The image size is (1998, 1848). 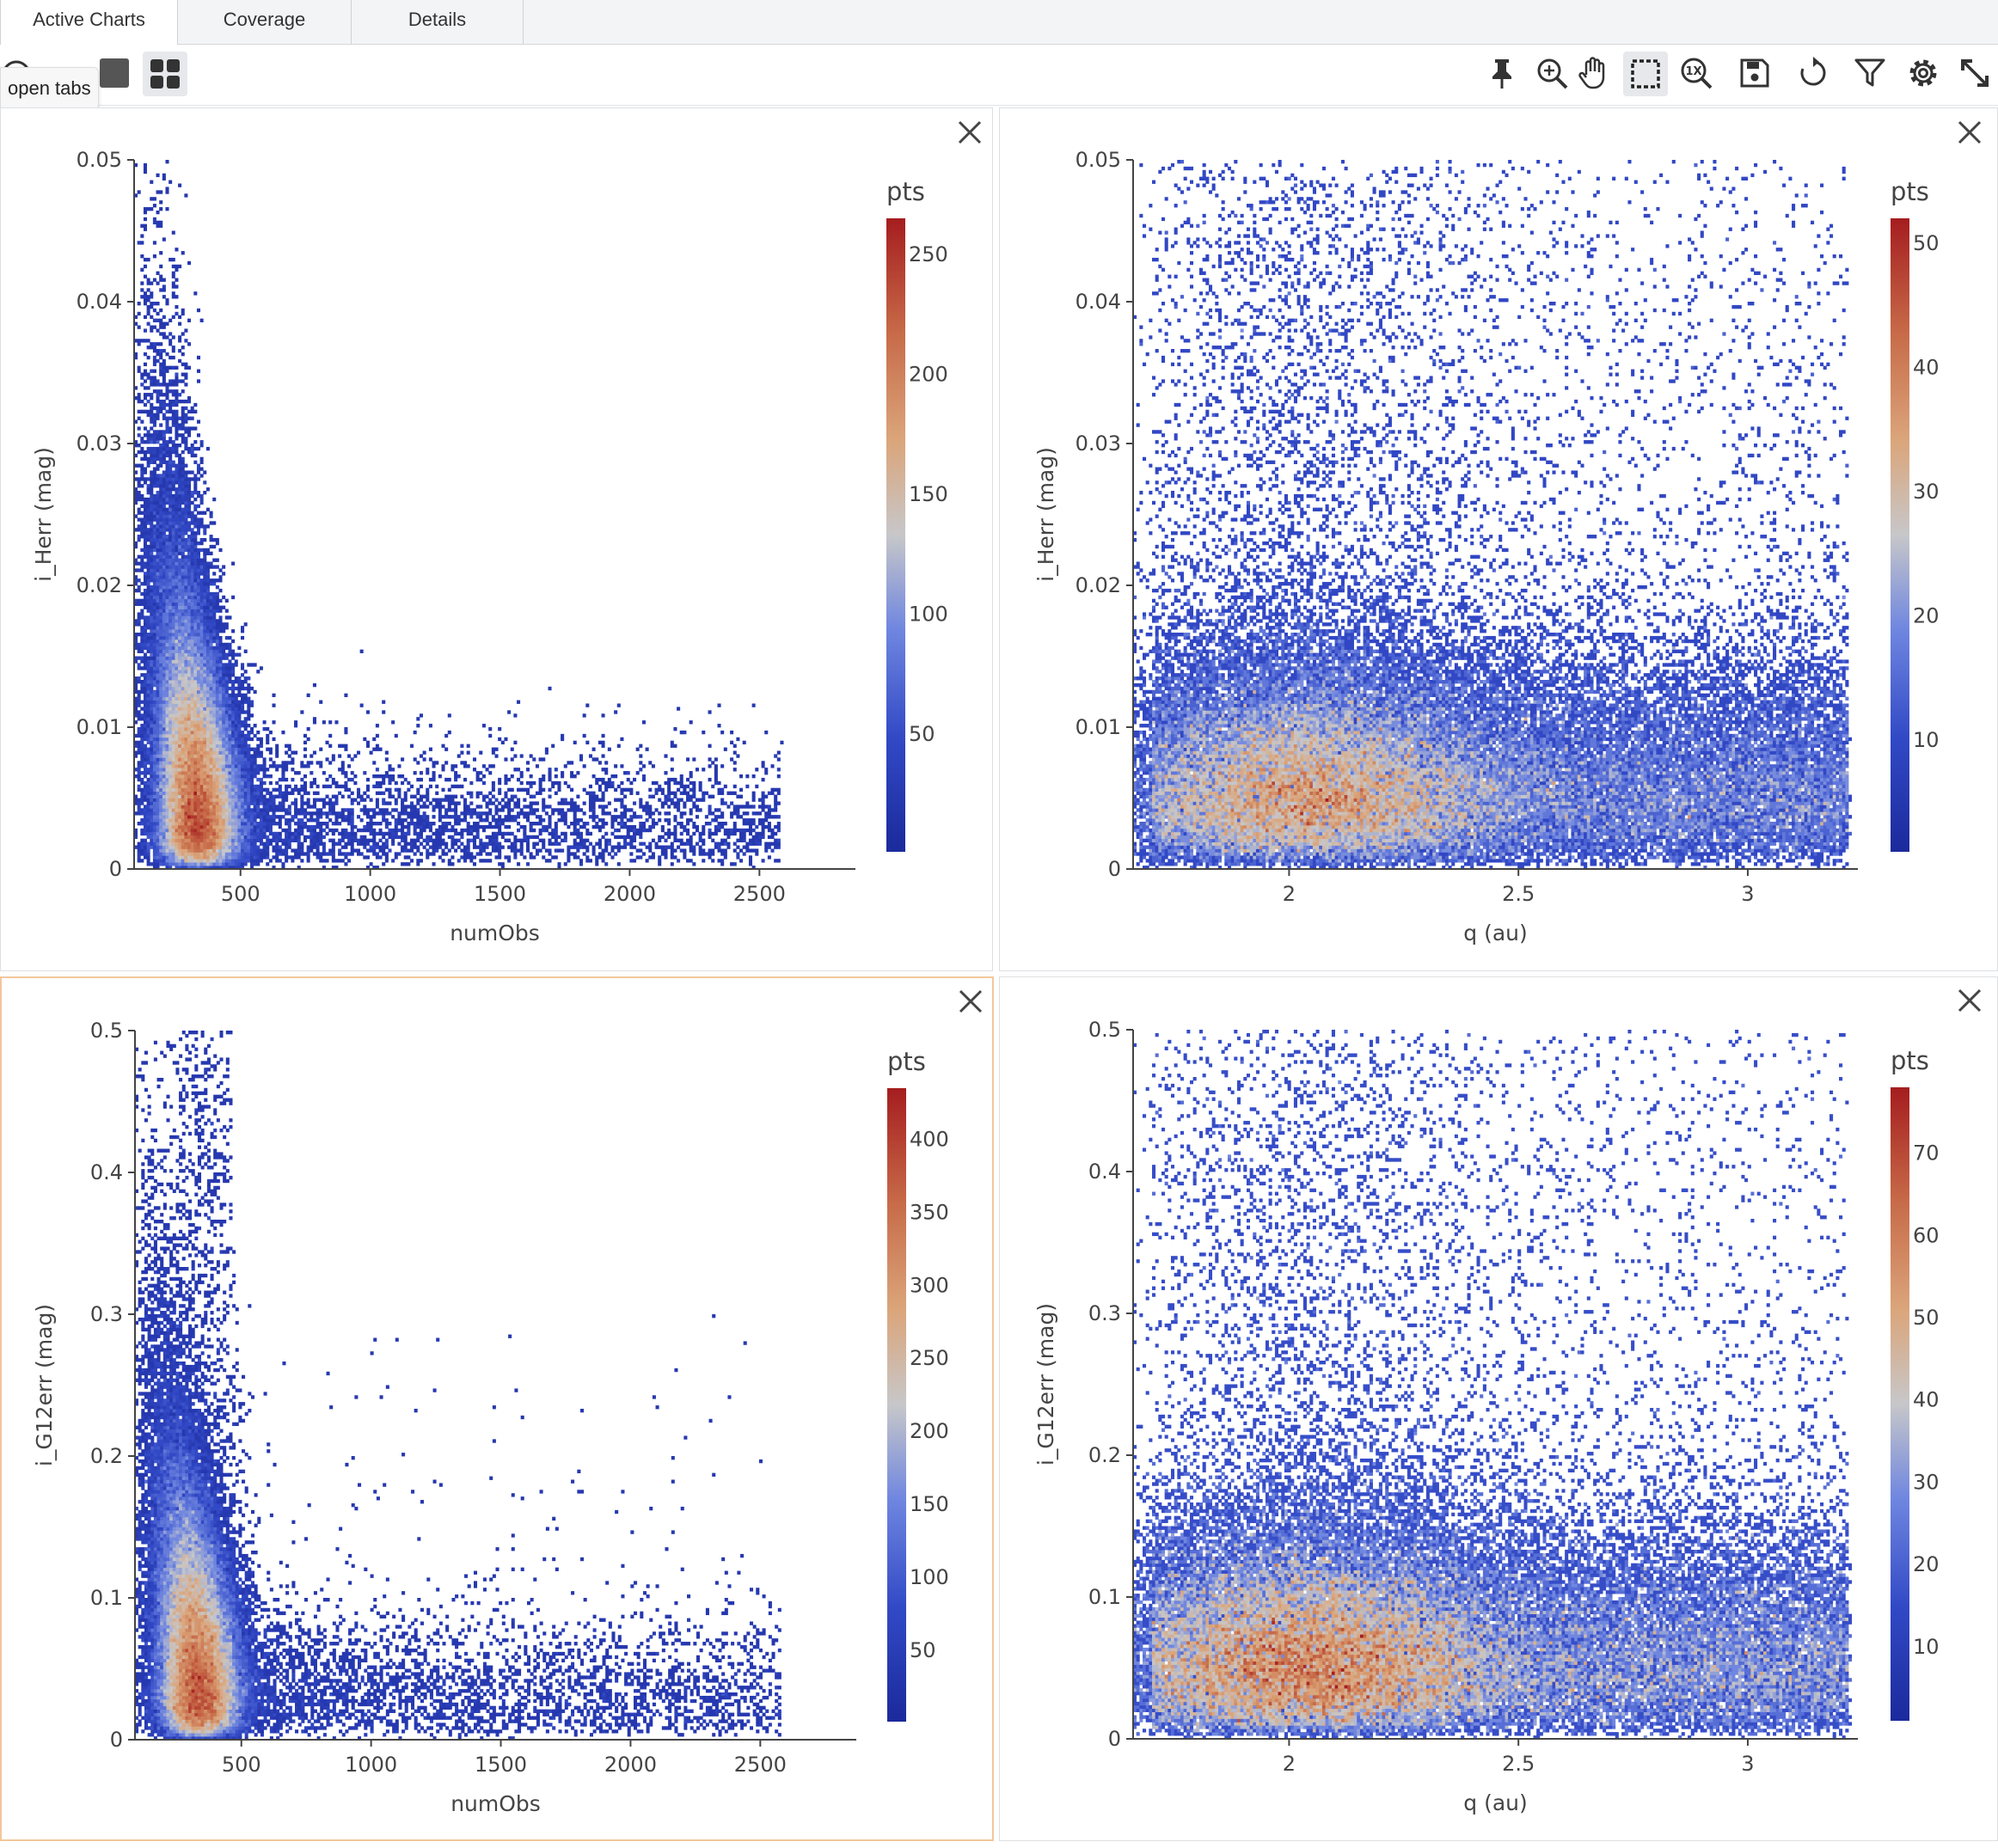 What do you see at coordinates (1593, 73) in the screenshot?
I see `pan-icon` at bounding box center [1593, 73].